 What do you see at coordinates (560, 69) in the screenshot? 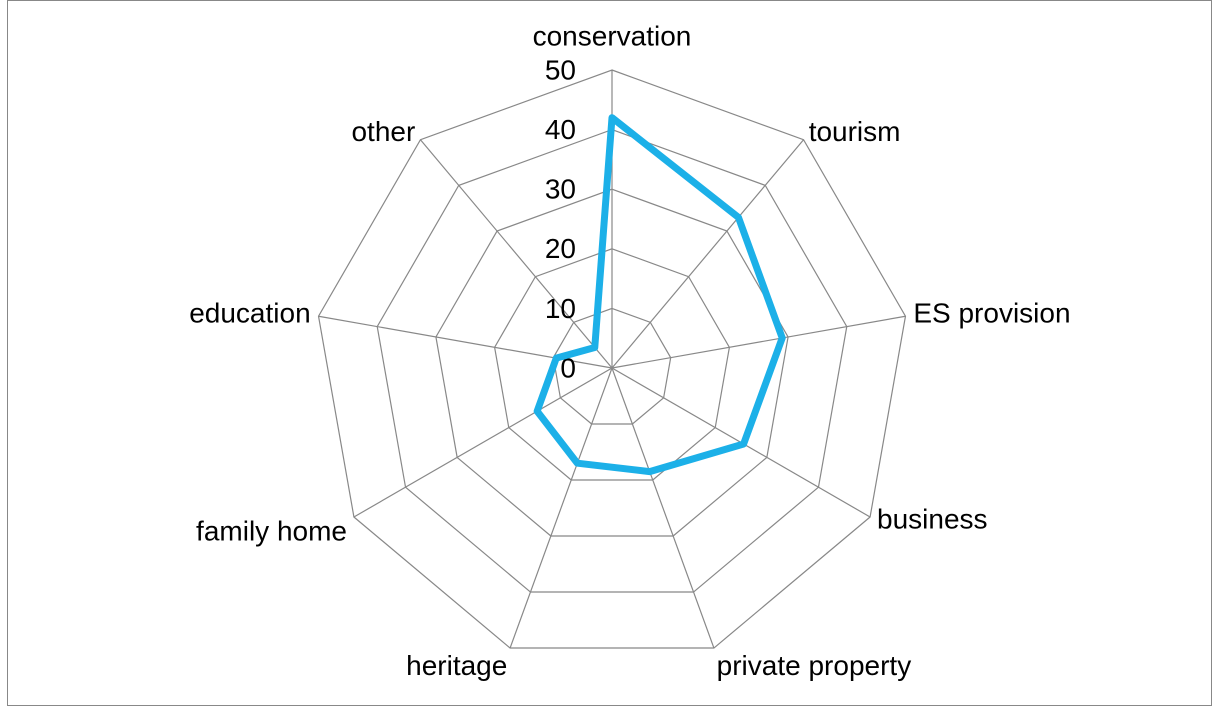
I see `r-tick-label: 50` at bounding box center [560, 69].